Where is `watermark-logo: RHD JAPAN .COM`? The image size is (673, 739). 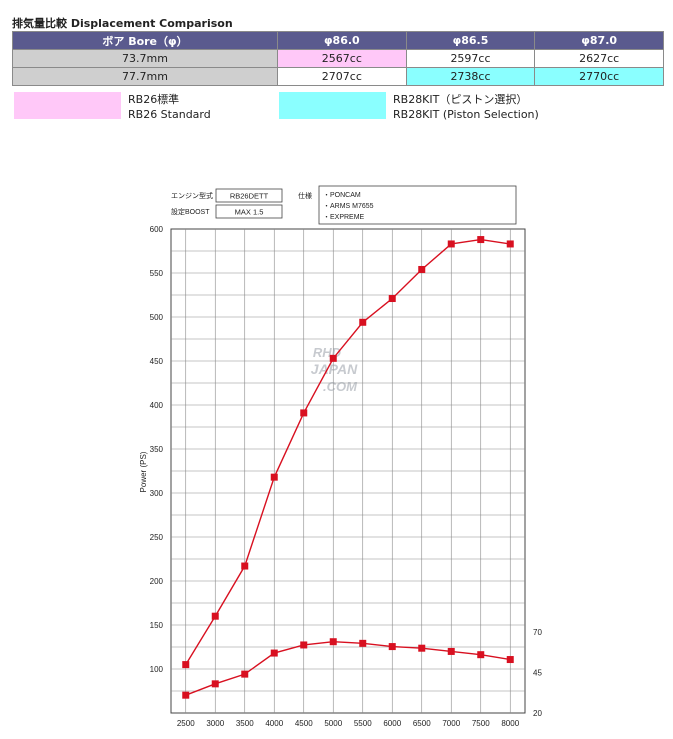 watermark-logo: RHD JAPAN .COM is located at coordinates (334, 369).